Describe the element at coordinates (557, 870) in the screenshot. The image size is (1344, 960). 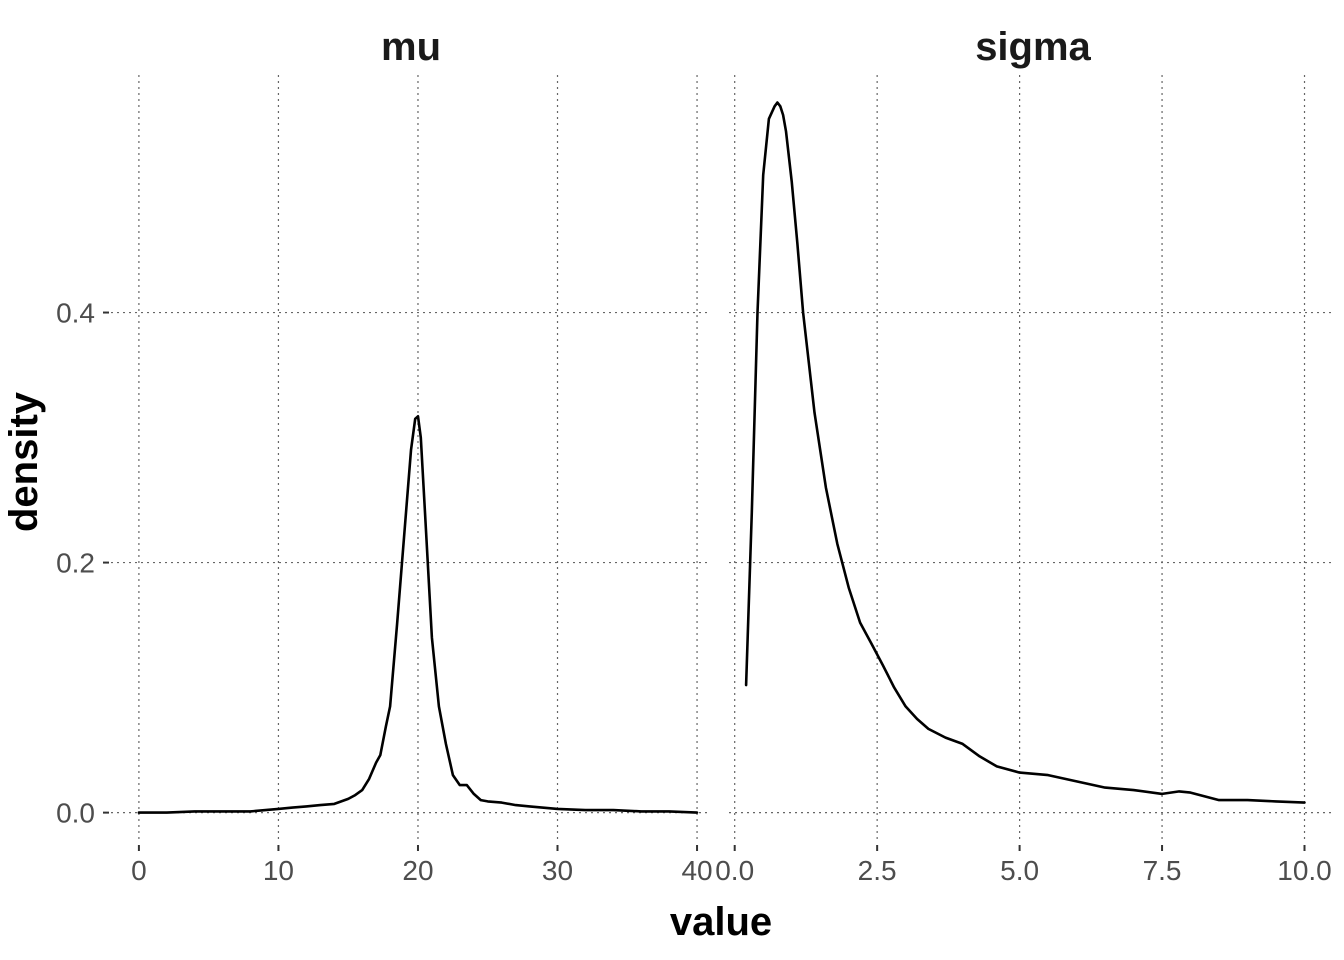
I see `x-tick-label-30: 30` at that location.